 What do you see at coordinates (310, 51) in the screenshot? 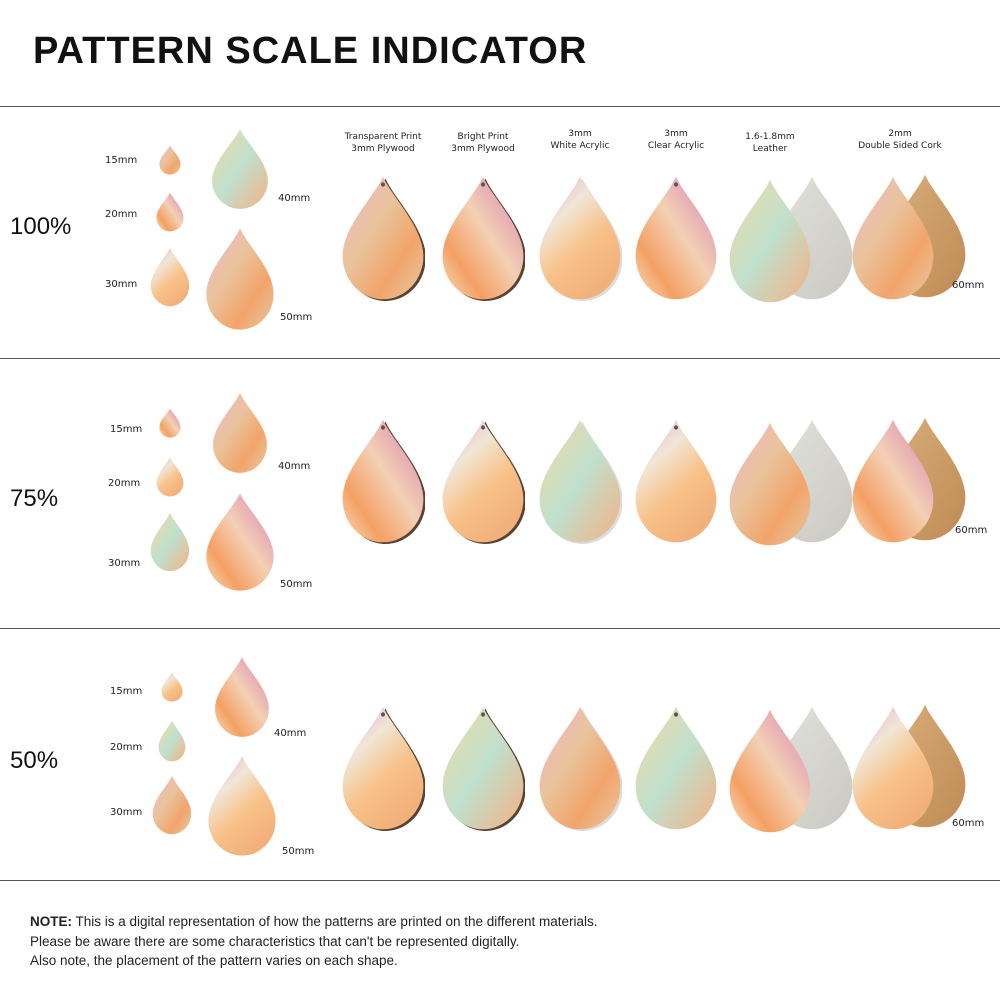
I see `page-title: PATTERN SCALE INDICATOR` at bounding box center [310, 51].